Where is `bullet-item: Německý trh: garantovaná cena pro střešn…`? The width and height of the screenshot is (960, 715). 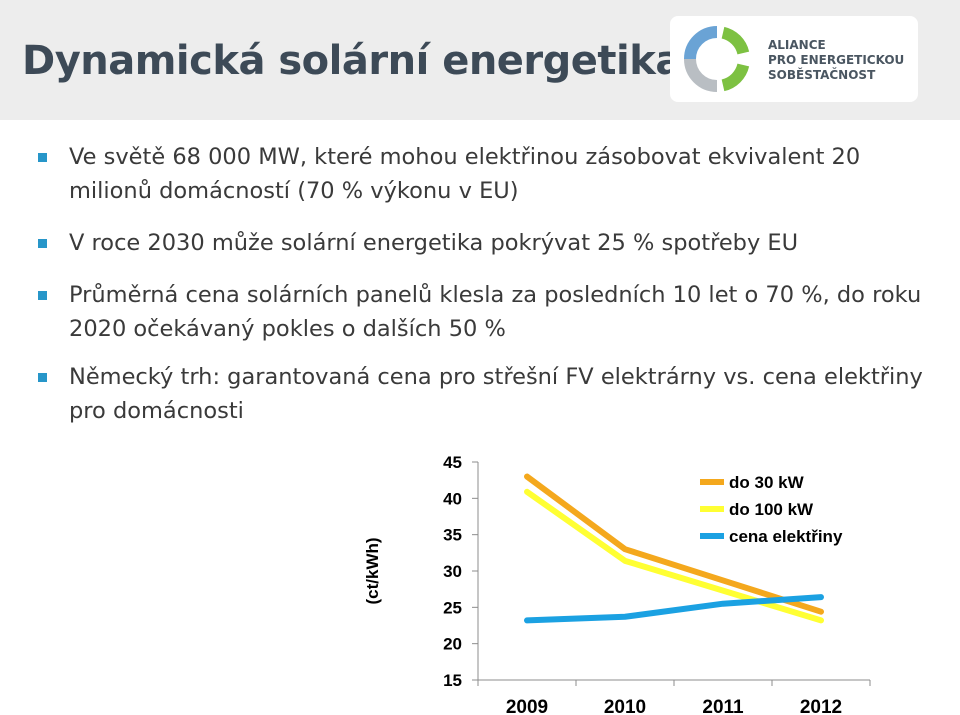 bullet-item: Německý trh: garantovaná cena pro střešn… is located at coordinates (488, 394).